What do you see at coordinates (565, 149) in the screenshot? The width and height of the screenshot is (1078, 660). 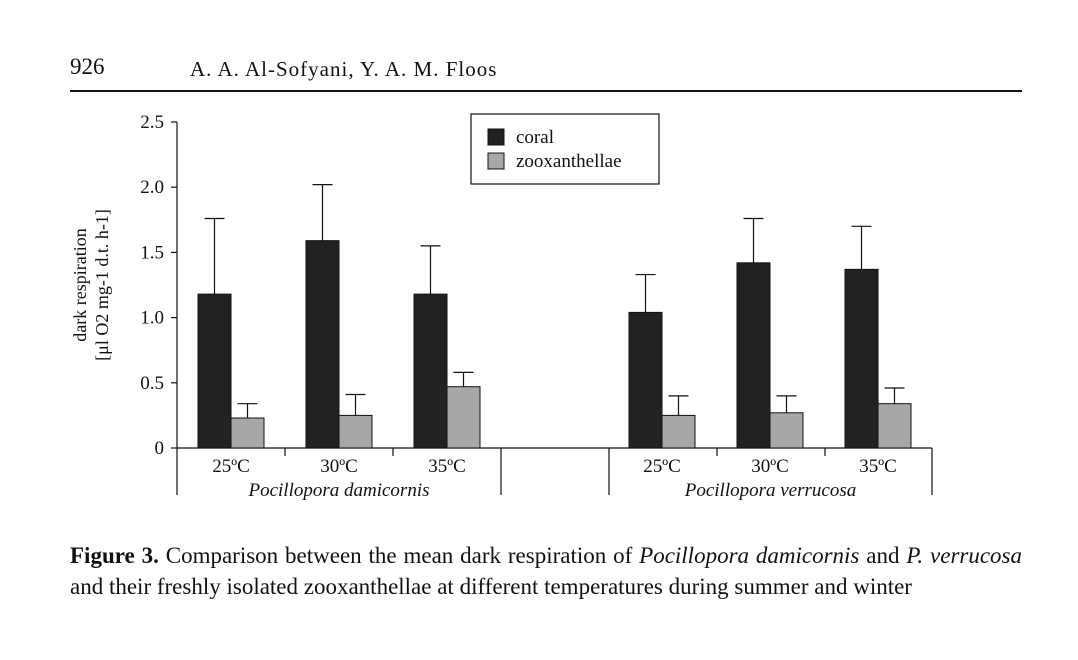 I see `legend-box` at bounding box center [565, 149].